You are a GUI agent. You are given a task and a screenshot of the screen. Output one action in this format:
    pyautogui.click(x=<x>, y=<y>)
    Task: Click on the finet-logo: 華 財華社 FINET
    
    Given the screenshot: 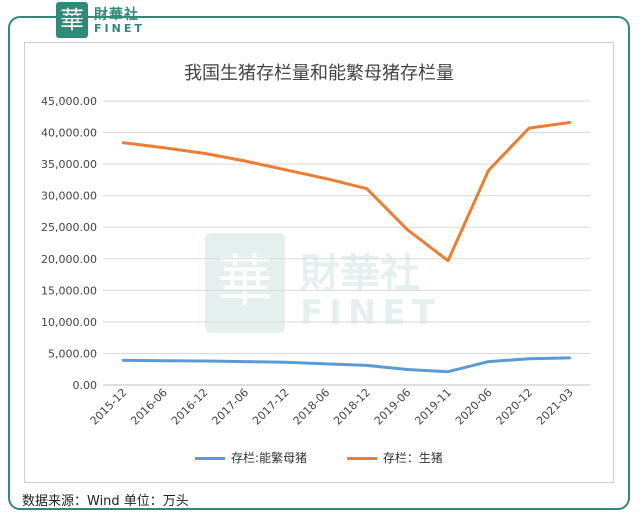 What is the action you would take?
    pyautogui.click(x=129, y=21)
    